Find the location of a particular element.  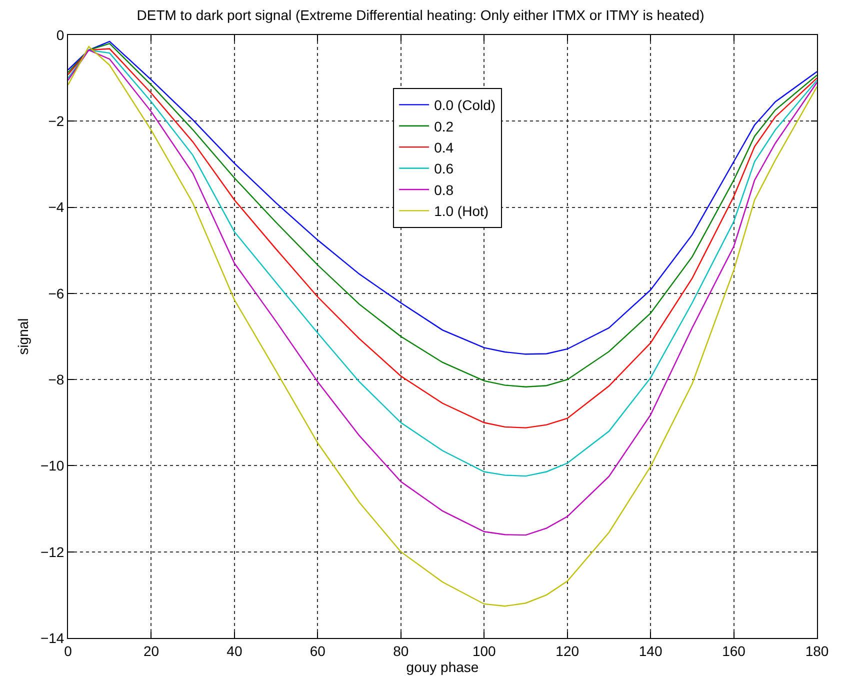

x-tick-label: 180 is located at coordinates (817, 650).